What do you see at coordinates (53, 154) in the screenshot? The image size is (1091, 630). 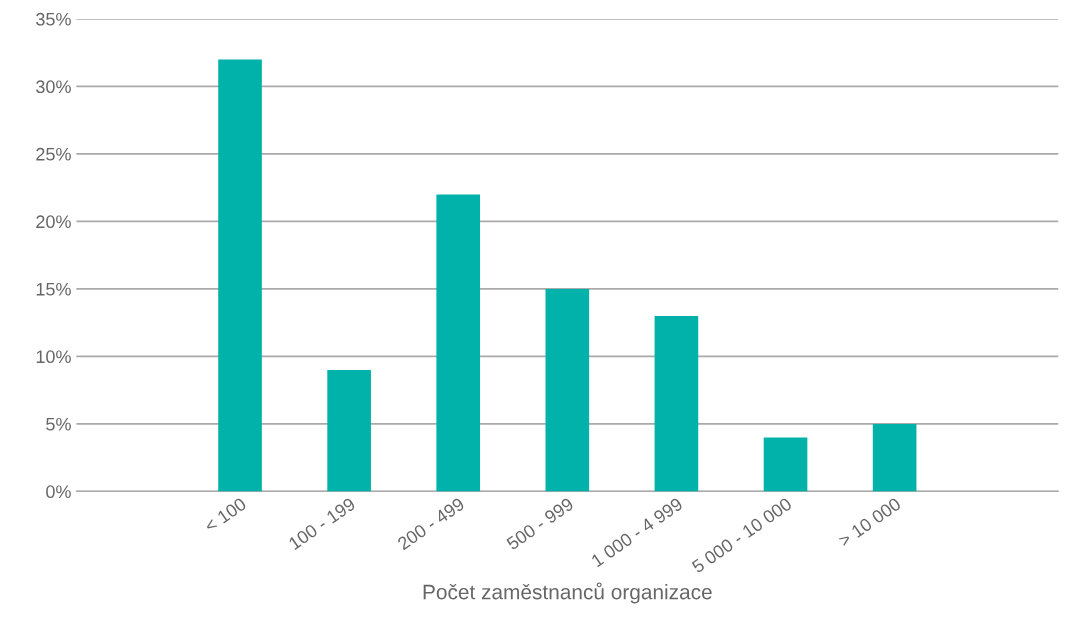 I see `y-tick-label: 25%` at bounding box center [53, 154].